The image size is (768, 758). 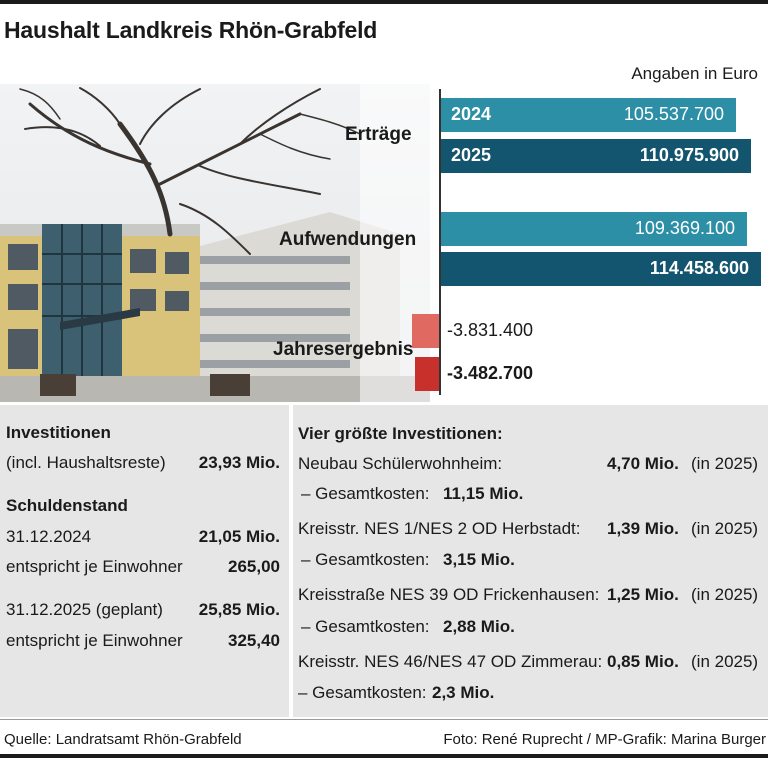 What do you see at coordinates (400, 433) in the screenshot?
I see `top-investments-heading: Vier größte Investitionen:` at bounding box center [400, 433].